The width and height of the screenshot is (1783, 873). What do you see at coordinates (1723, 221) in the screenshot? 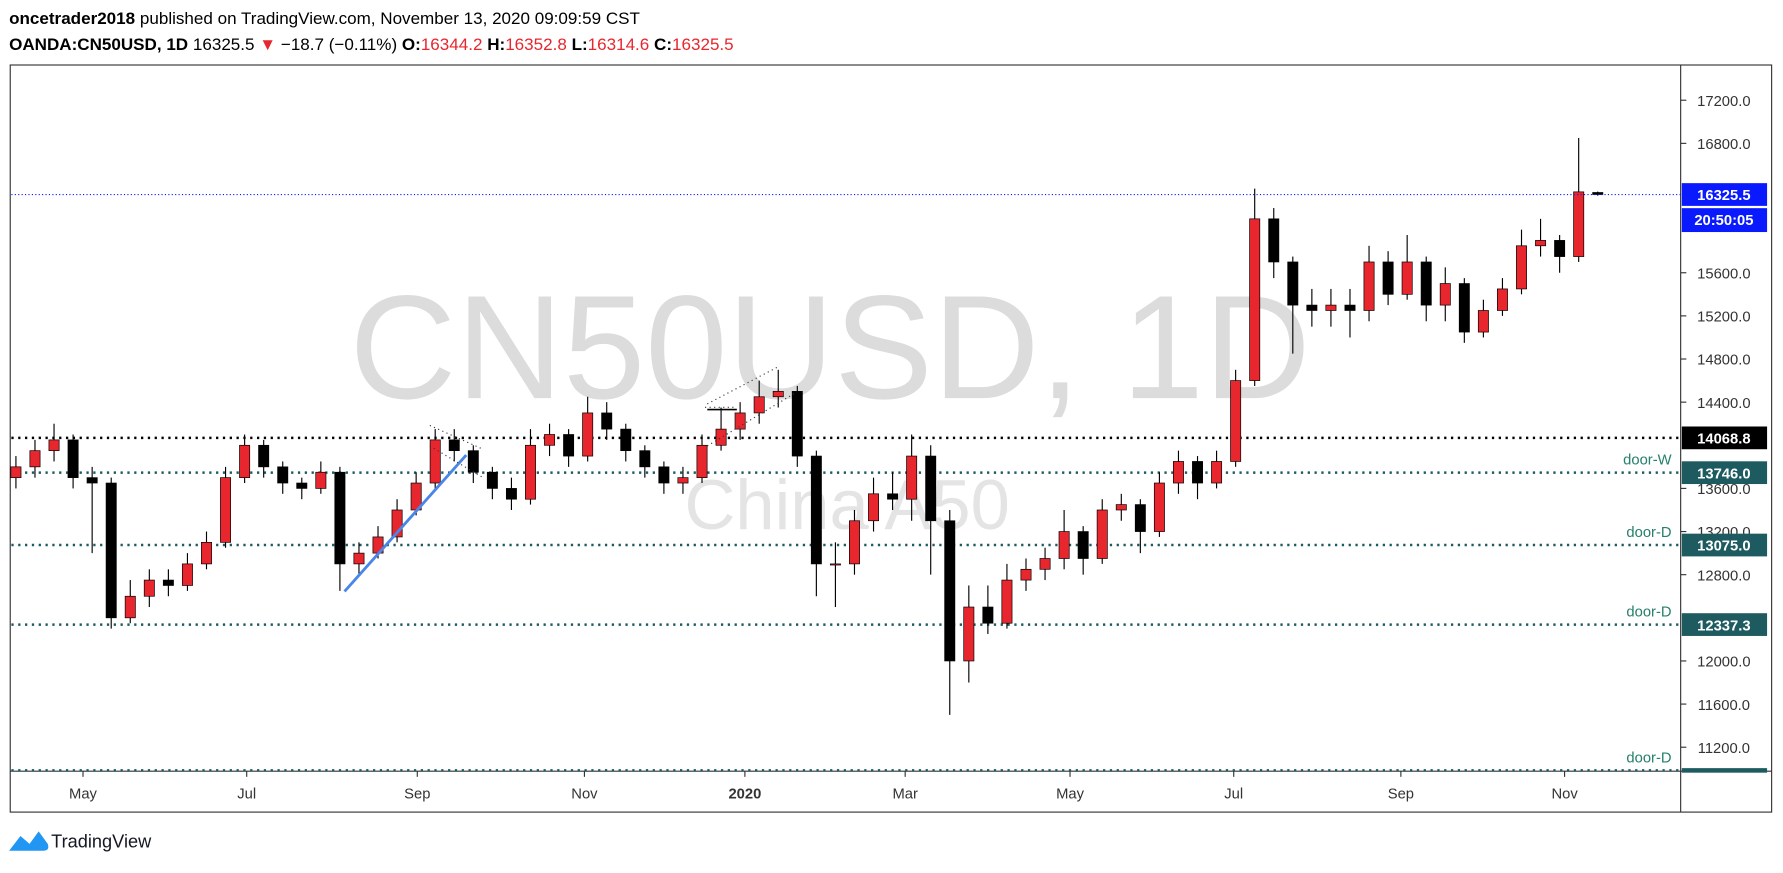
I see `countdown: 20:50:05` at bounding box center [1723, 221].